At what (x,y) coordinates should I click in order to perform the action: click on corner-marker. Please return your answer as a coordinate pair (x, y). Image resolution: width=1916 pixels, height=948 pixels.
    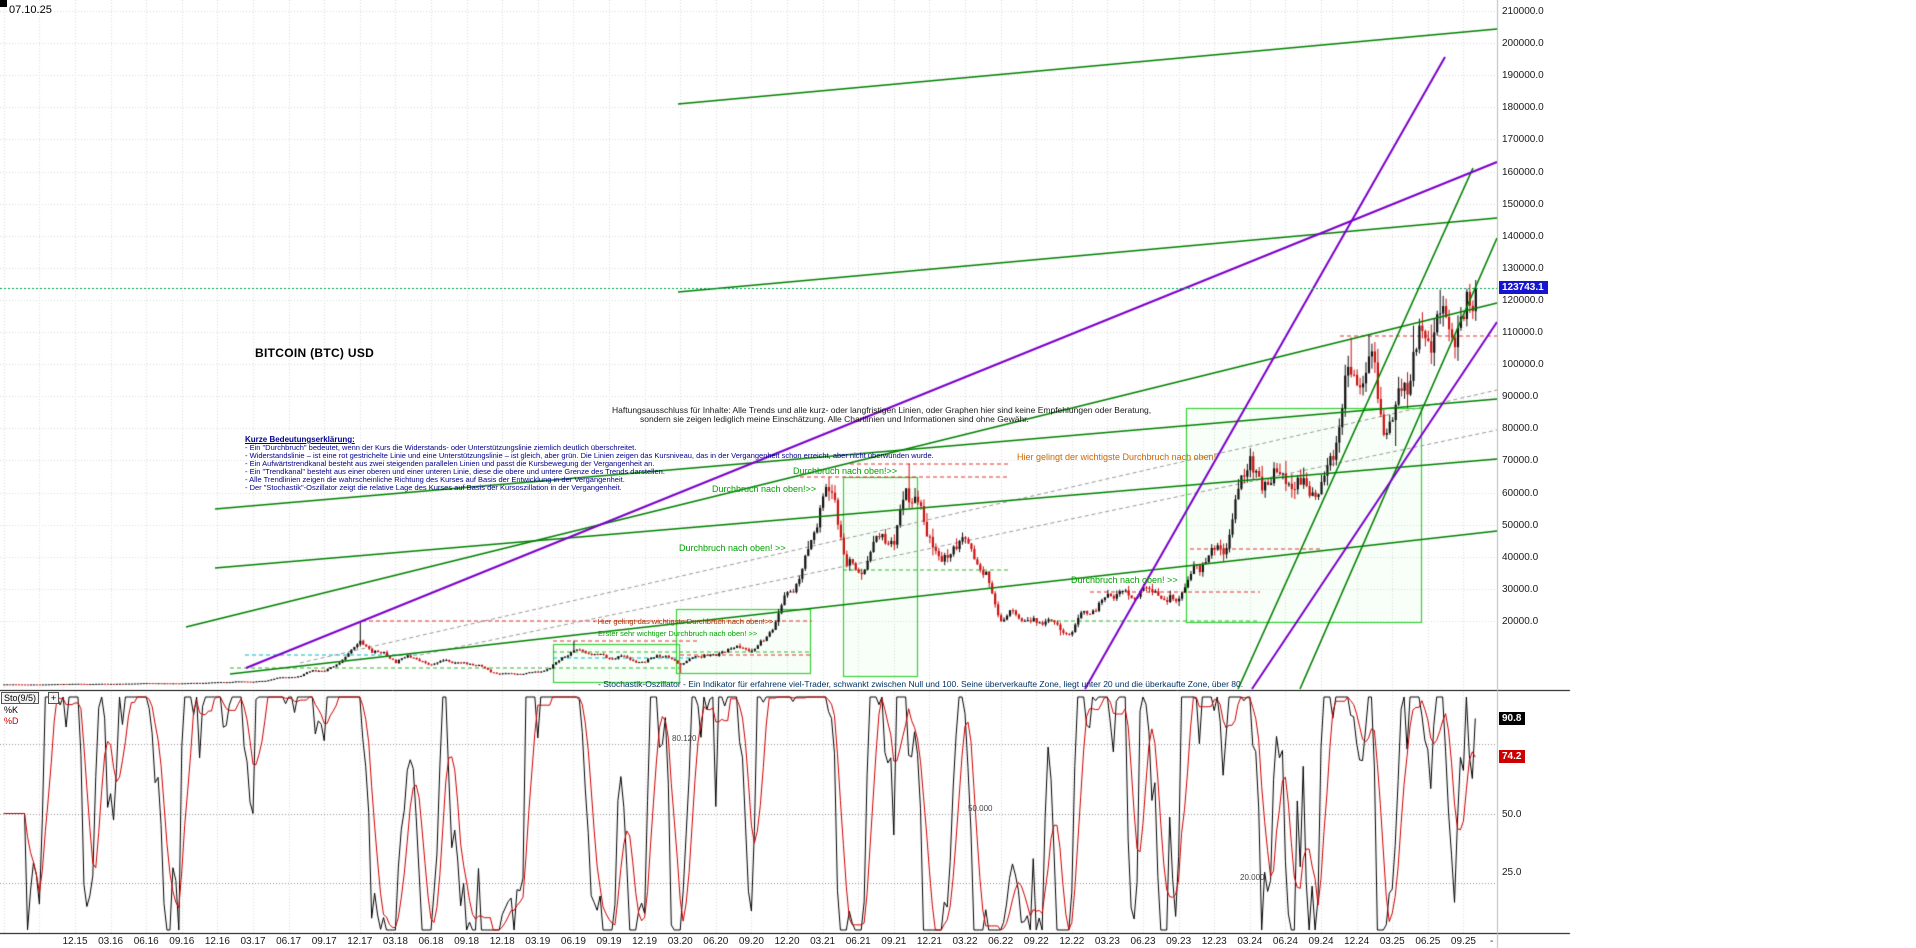
    Looking at the image, I should click on (3, 3).